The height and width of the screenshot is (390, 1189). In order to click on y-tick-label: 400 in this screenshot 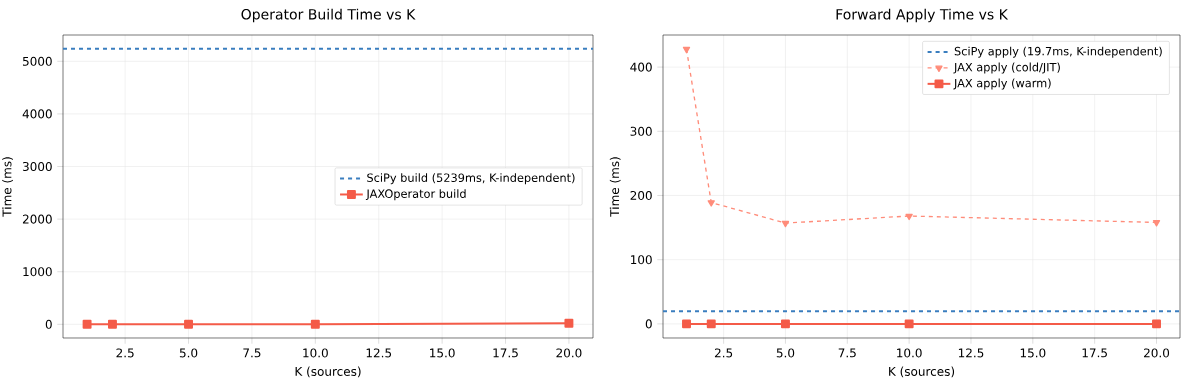, I will do `click(641, 67)`.